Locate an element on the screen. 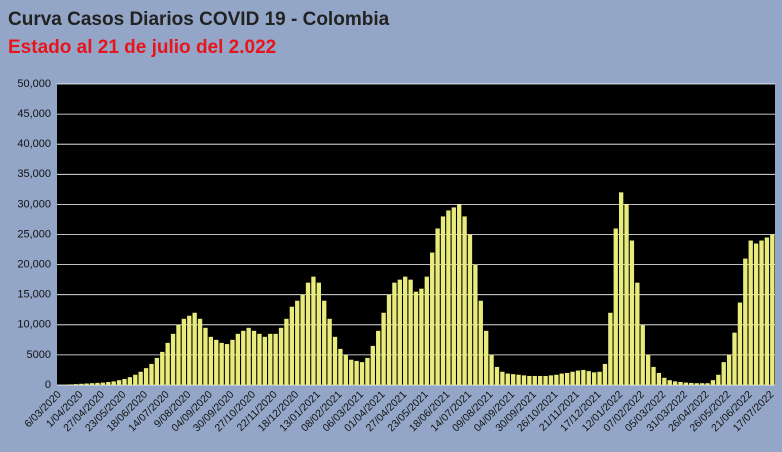  y-tick-label: 15,000 is located at coordinates (34, 295).